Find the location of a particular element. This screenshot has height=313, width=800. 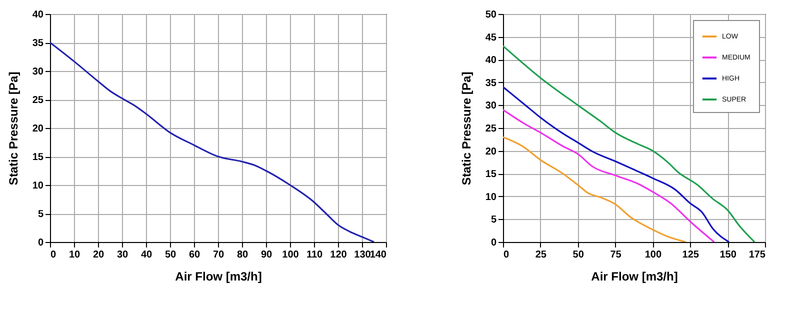

x-tick-label: 130 is located at coordinates (363, 255).